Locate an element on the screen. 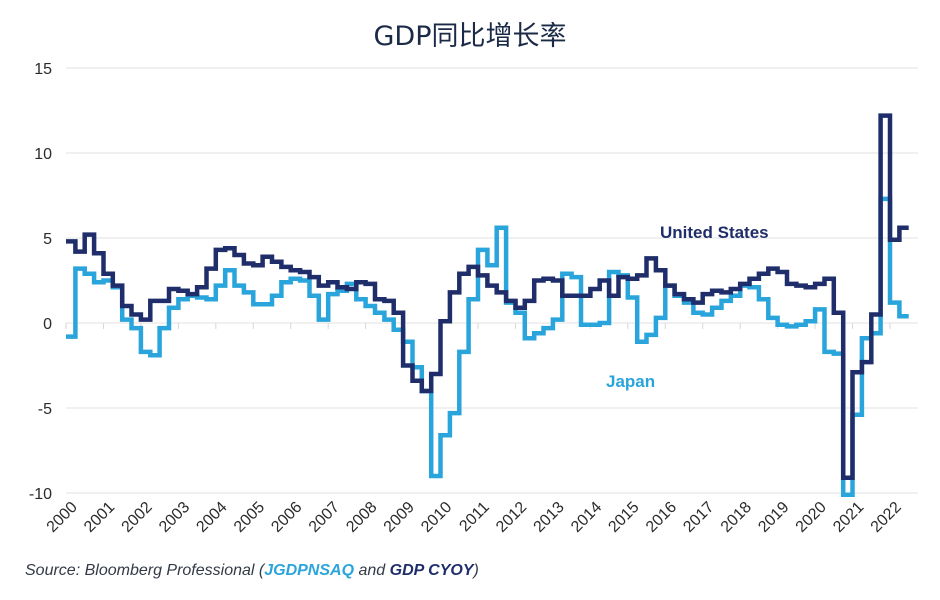  series-label-japan: Japan is located at coordinates (630, 381).